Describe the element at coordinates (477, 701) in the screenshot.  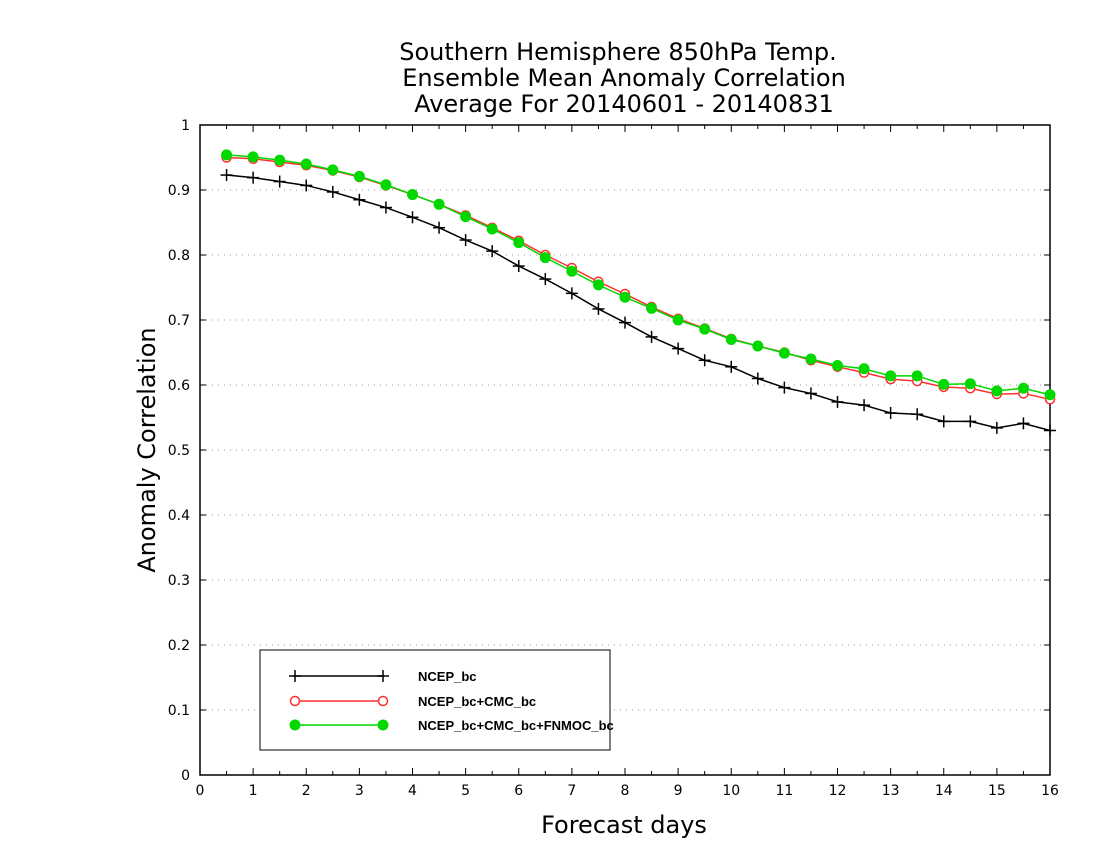
I see `legend-label: NCEP_bc+CMC_bc` at that location.